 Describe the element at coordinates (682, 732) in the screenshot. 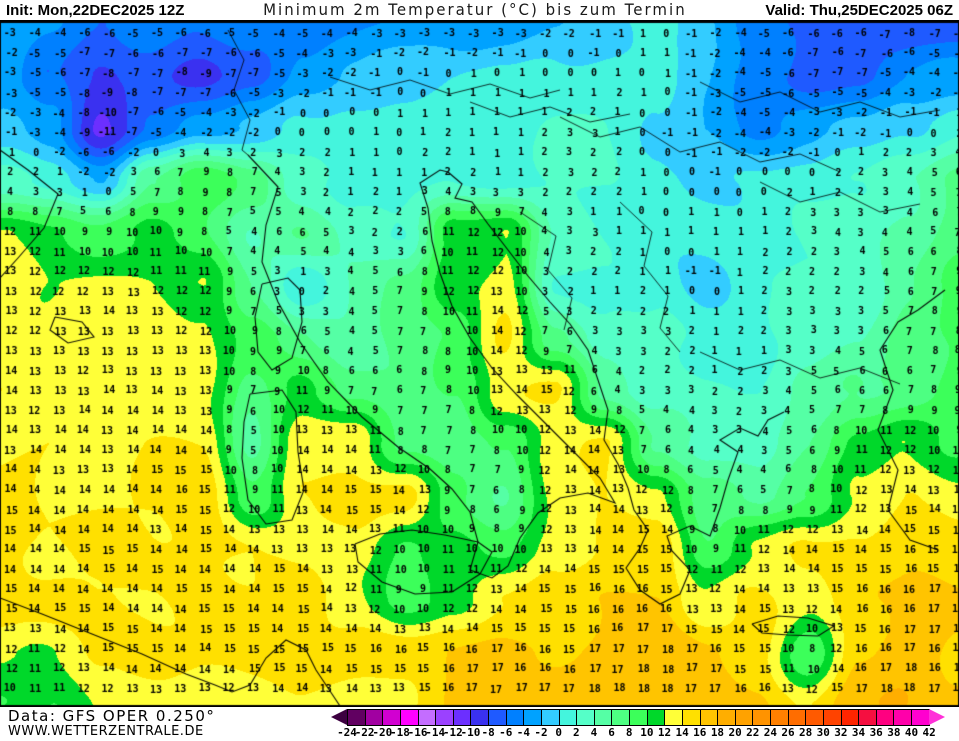

I see `legend-tick-label: 14` at that location.